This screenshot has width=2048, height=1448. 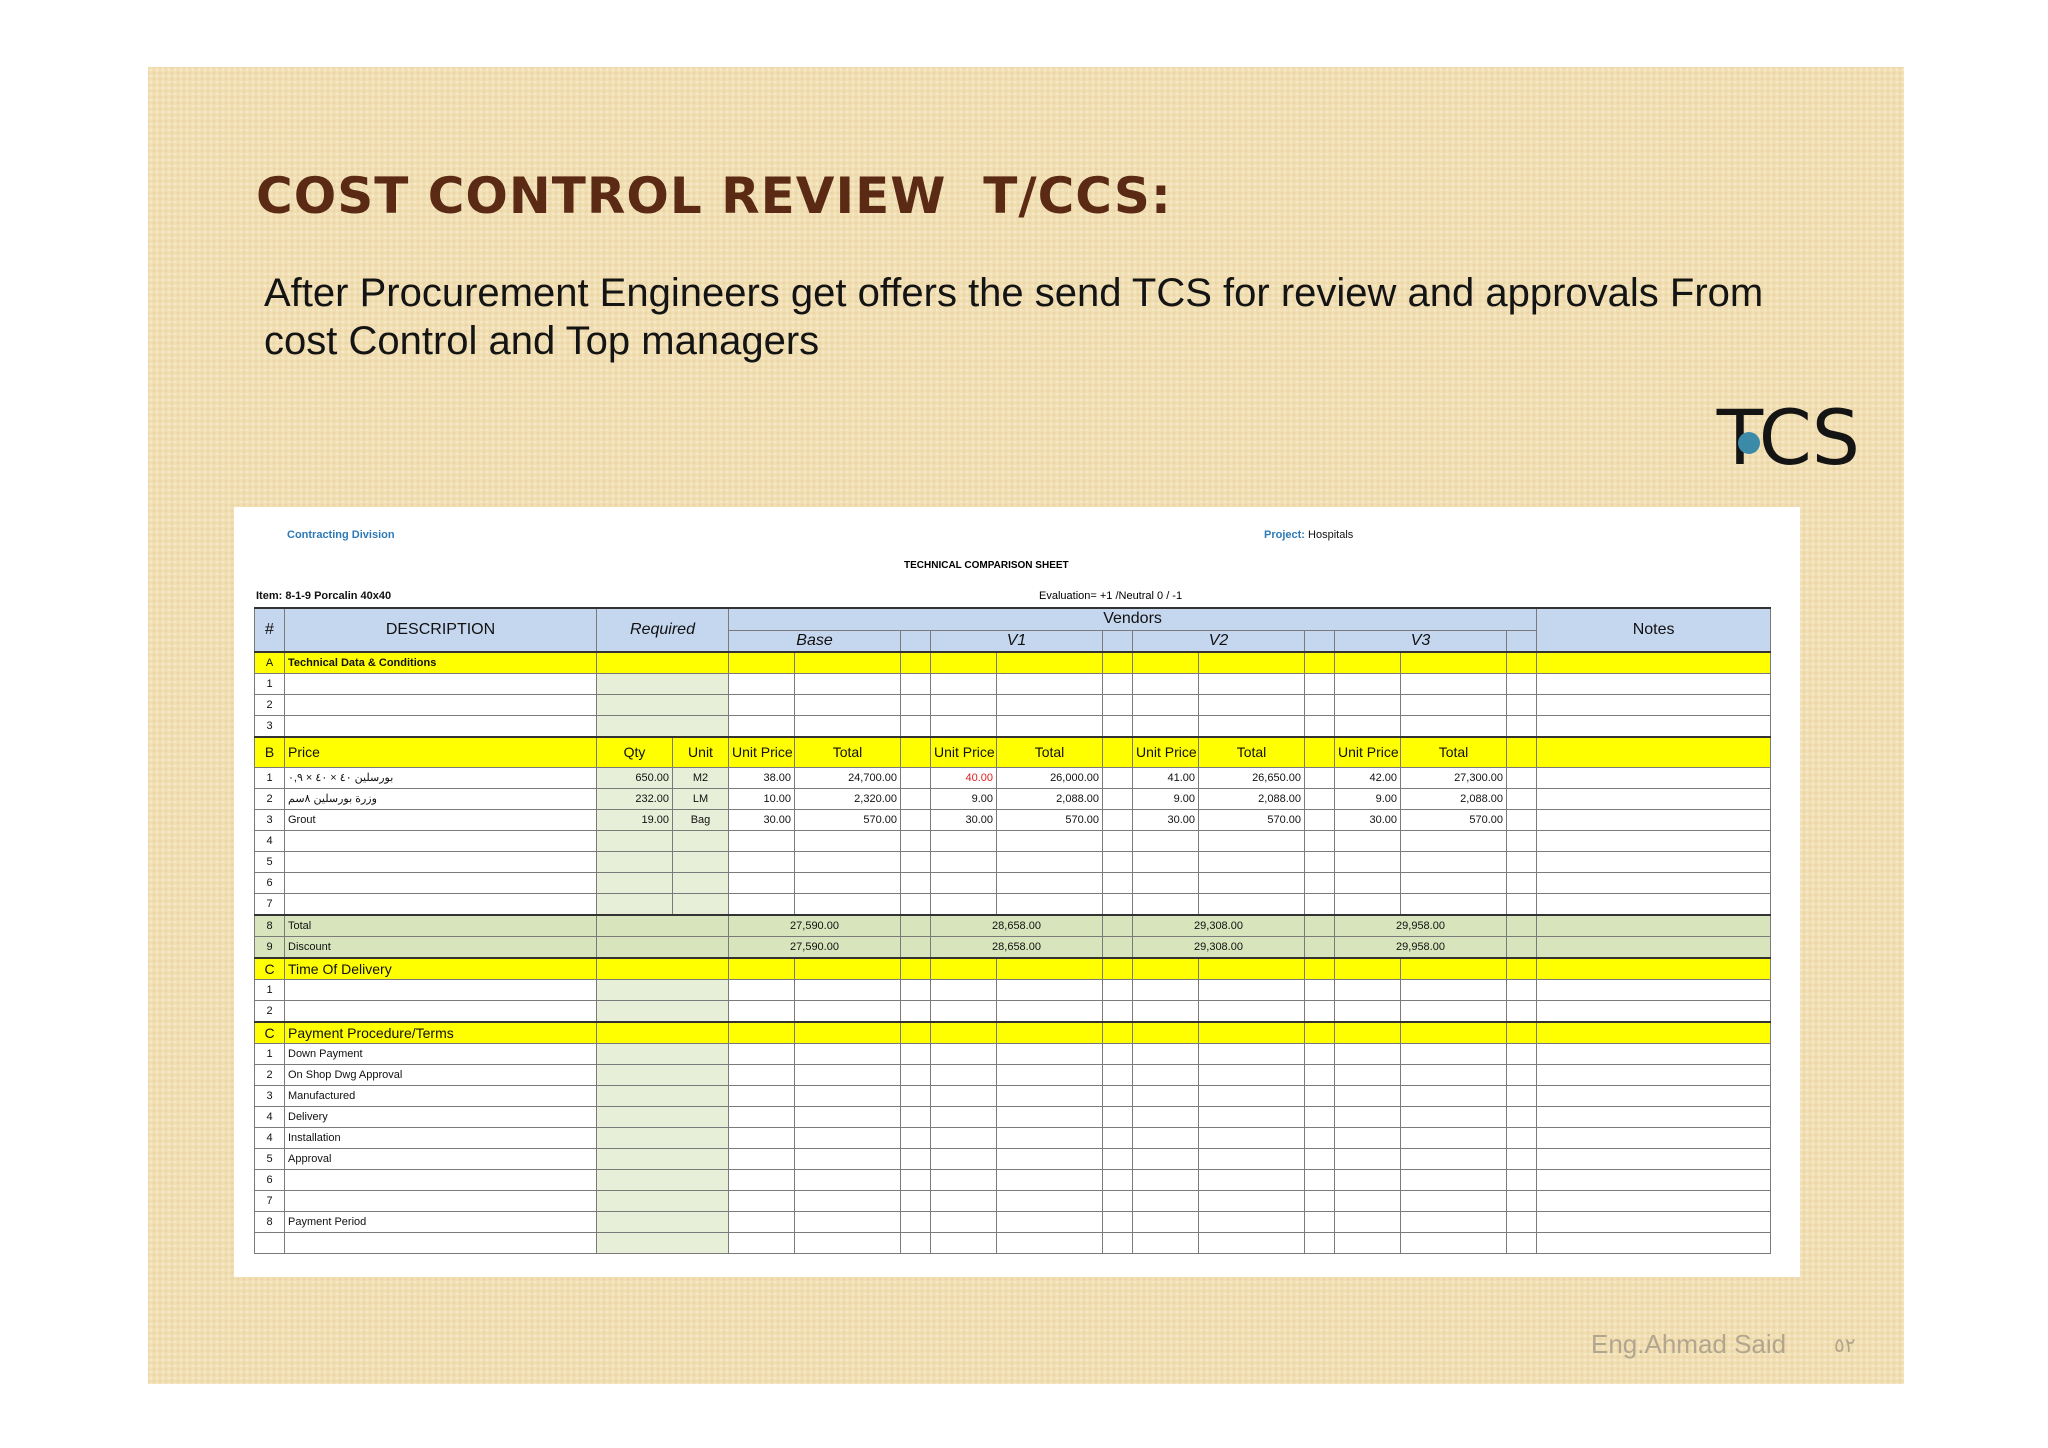 I want to click on header-base: Base, so click(x=814, y=641).